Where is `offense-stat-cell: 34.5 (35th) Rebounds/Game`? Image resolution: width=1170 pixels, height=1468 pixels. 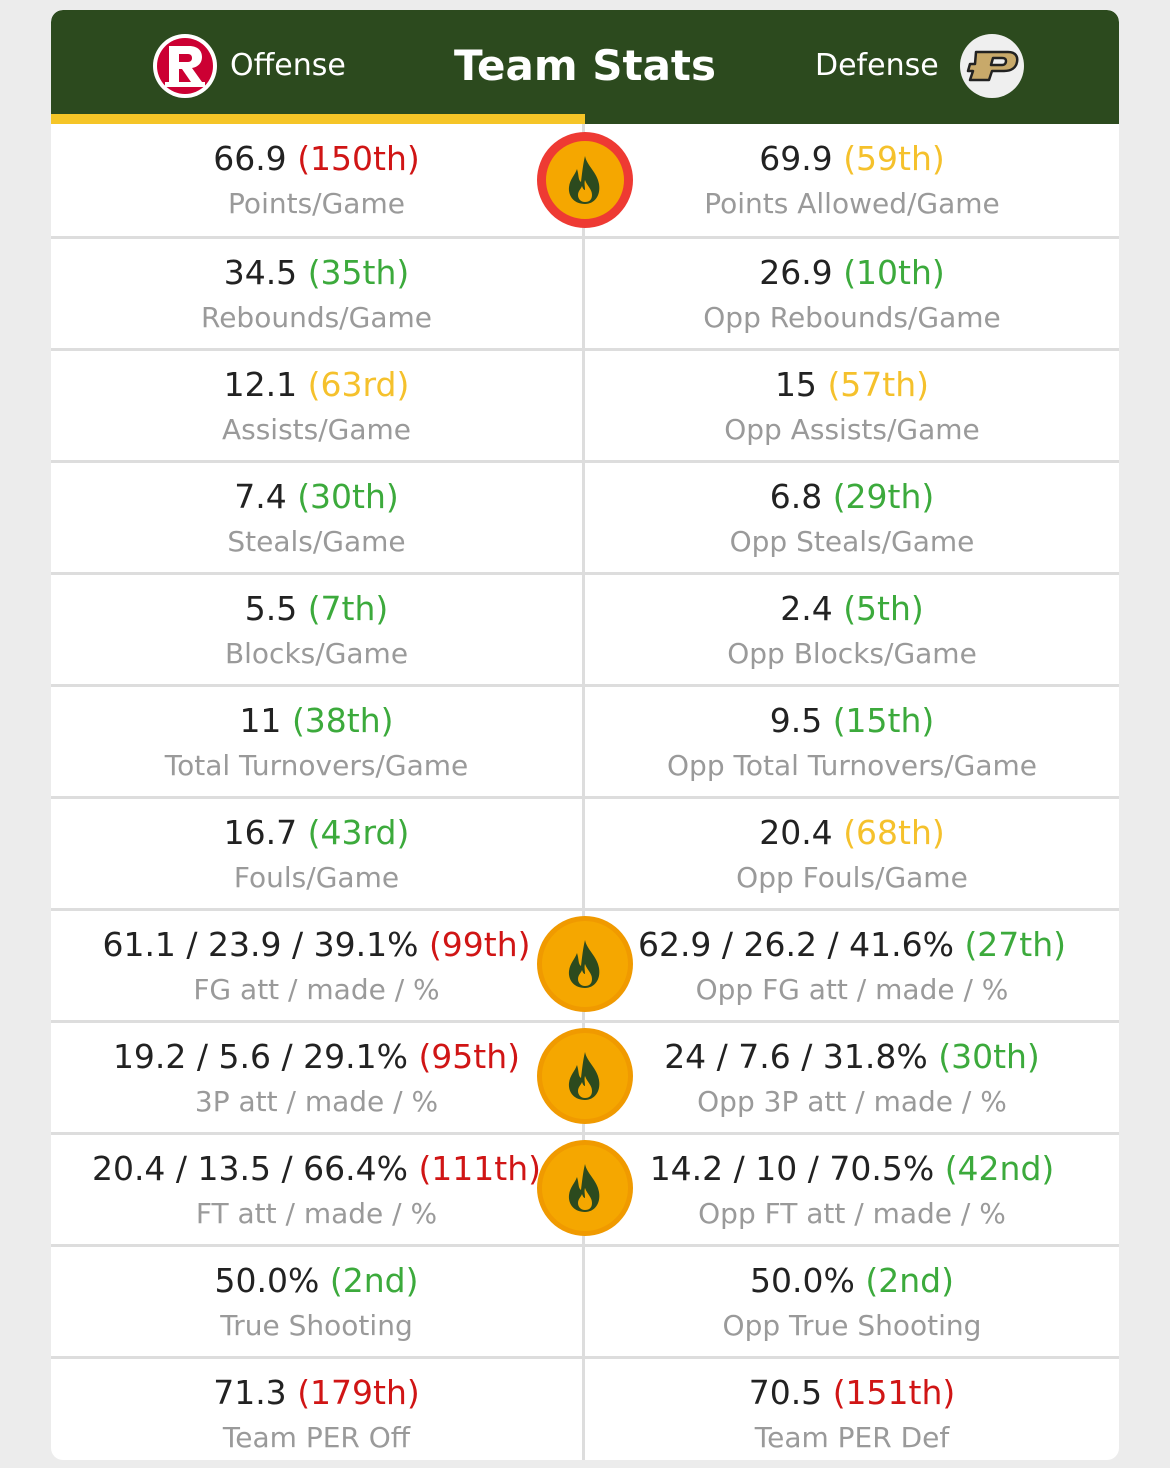 offense-stat-cell: 34.5 (35th) Rebounds/Game is located at coordinates (318, 293).